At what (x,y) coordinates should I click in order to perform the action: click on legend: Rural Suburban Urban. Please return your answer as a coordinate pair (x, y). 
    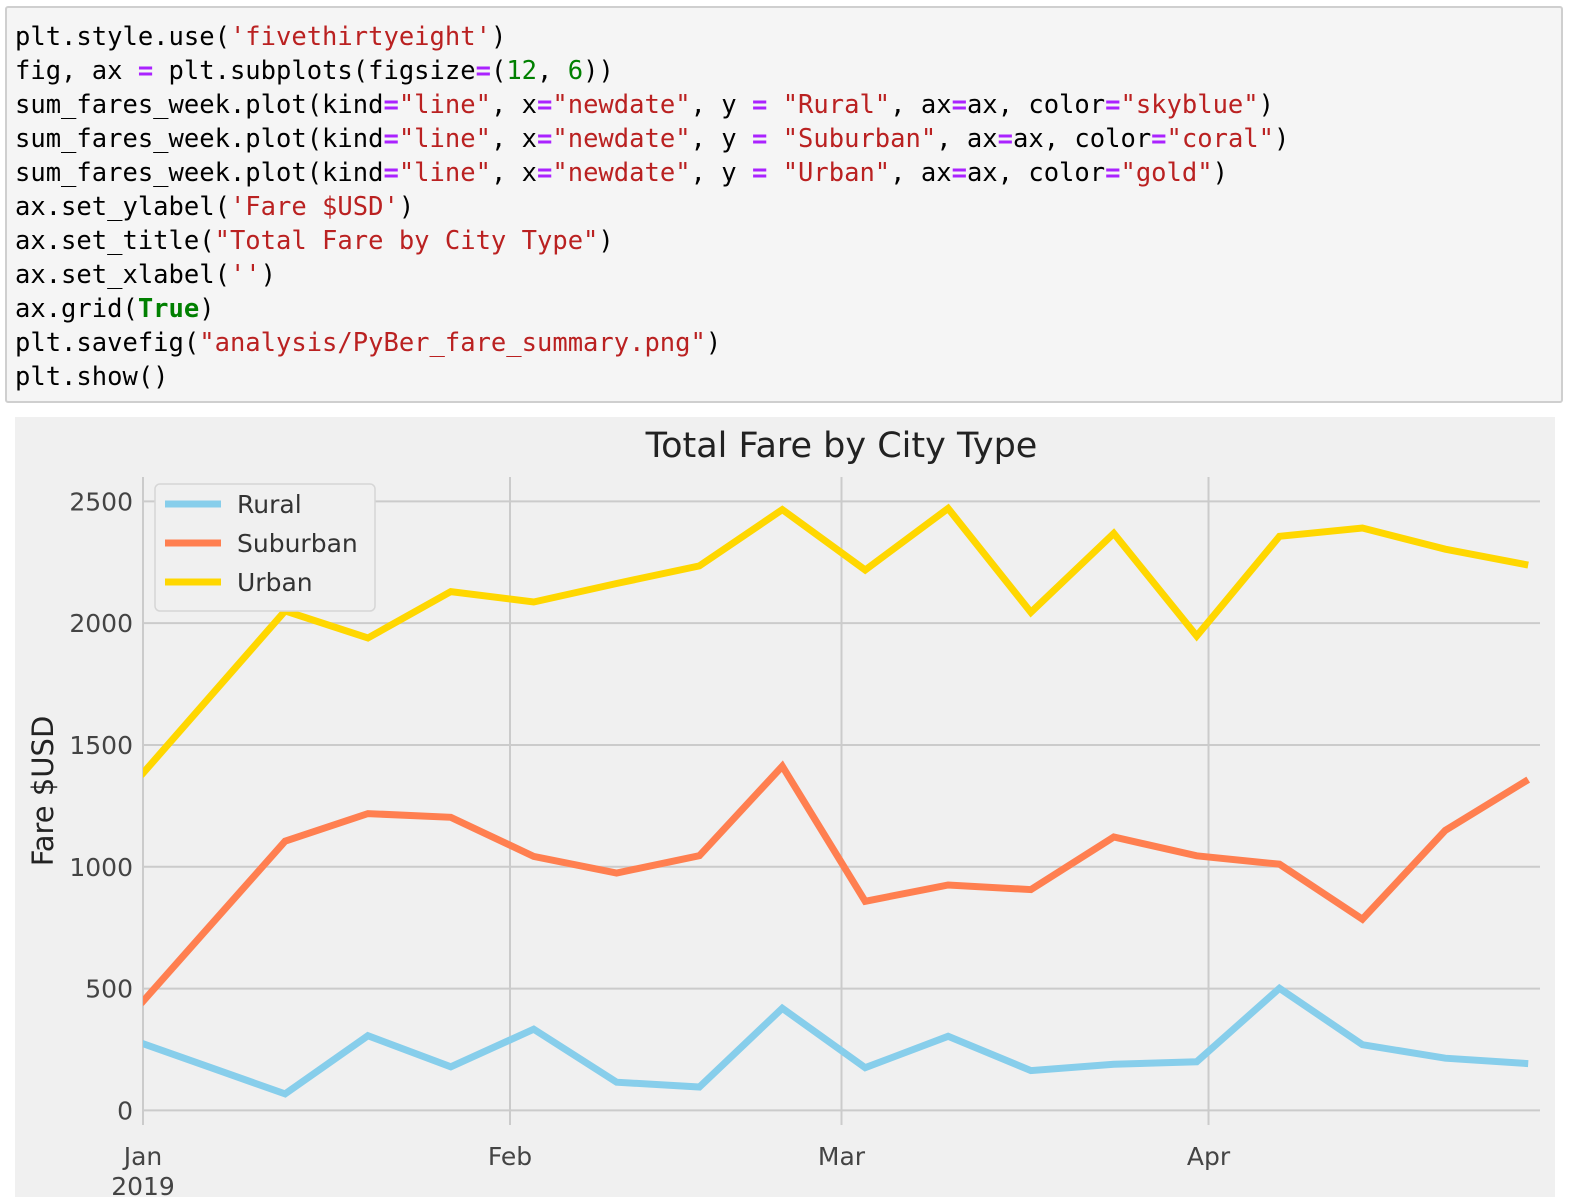
    Looking at the image, I should click on (265, 547).